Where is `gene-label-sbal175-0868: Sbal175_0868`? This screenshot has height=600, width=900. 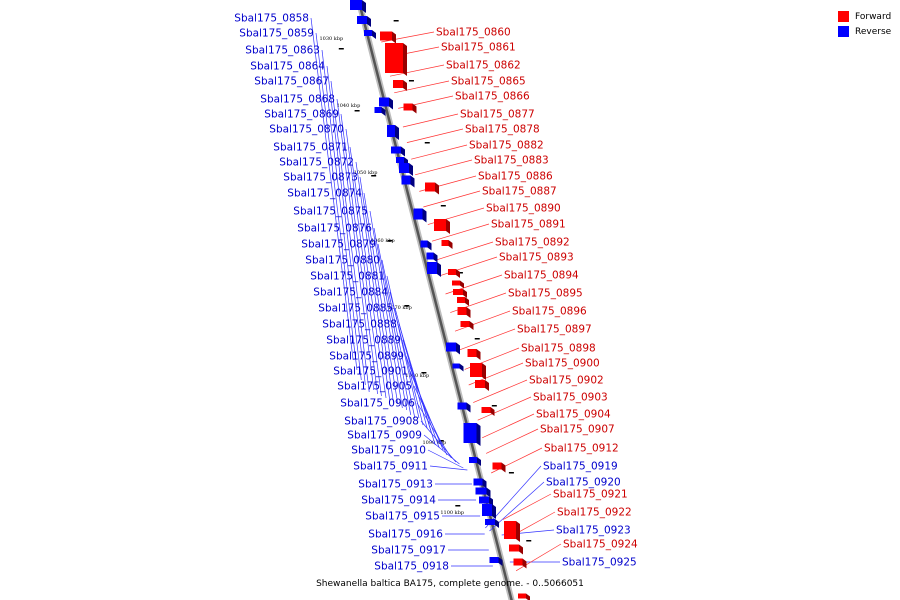
gene-label-sbal175-0868: Sbal175_0868 is located at coordinates (297, 100).